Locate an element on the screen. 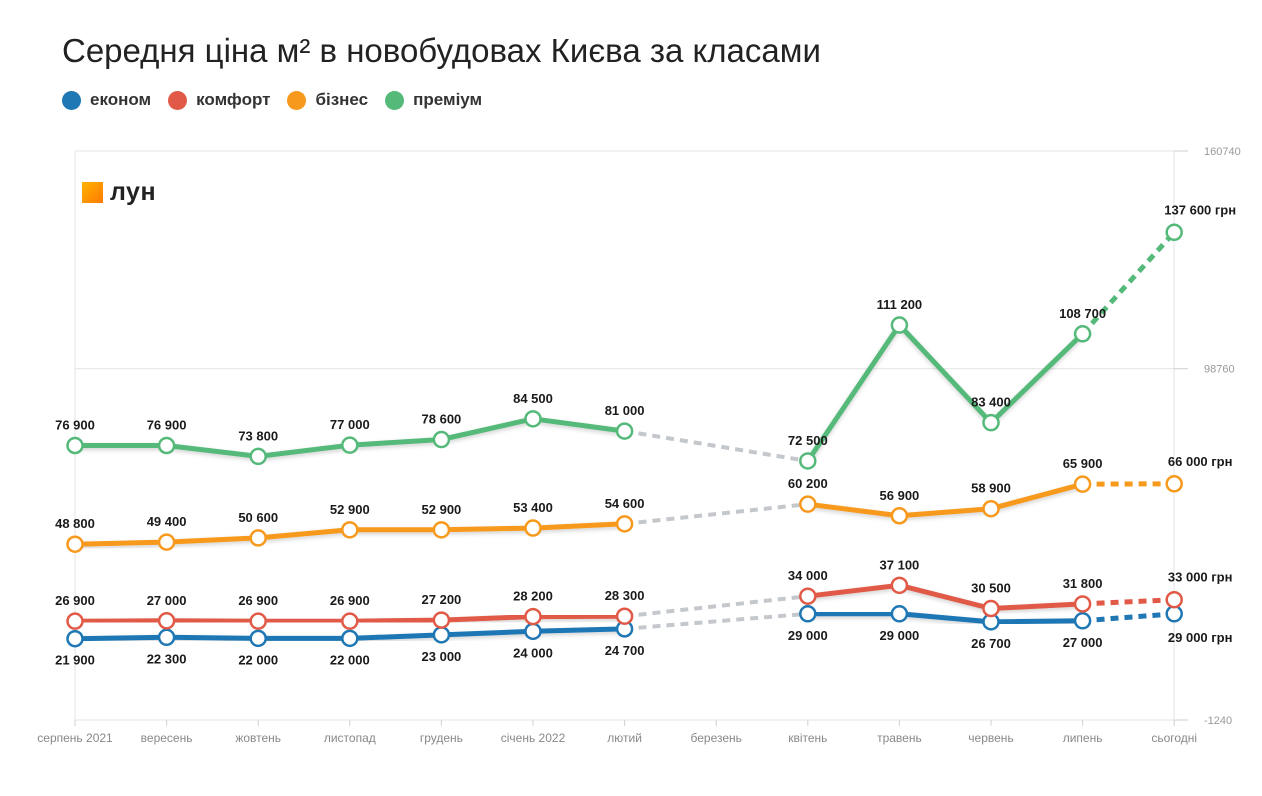 The image size is (1262, 796). legend-item-econom: економ is located at coordinates (106, 100).